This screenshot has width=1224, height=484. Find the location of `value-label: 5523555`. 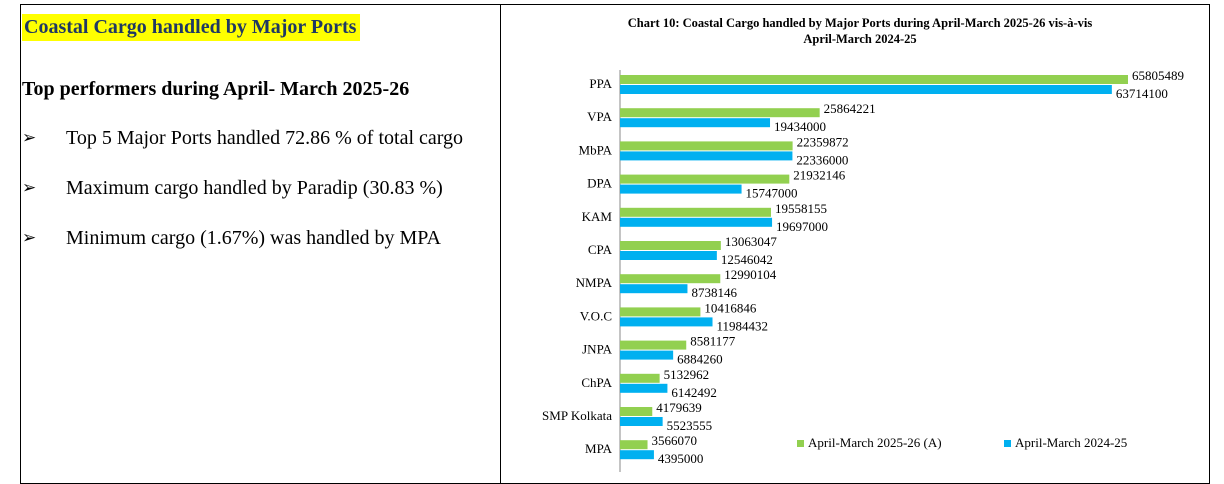

value-label: 5523555 is located at coordinates (690, 425).